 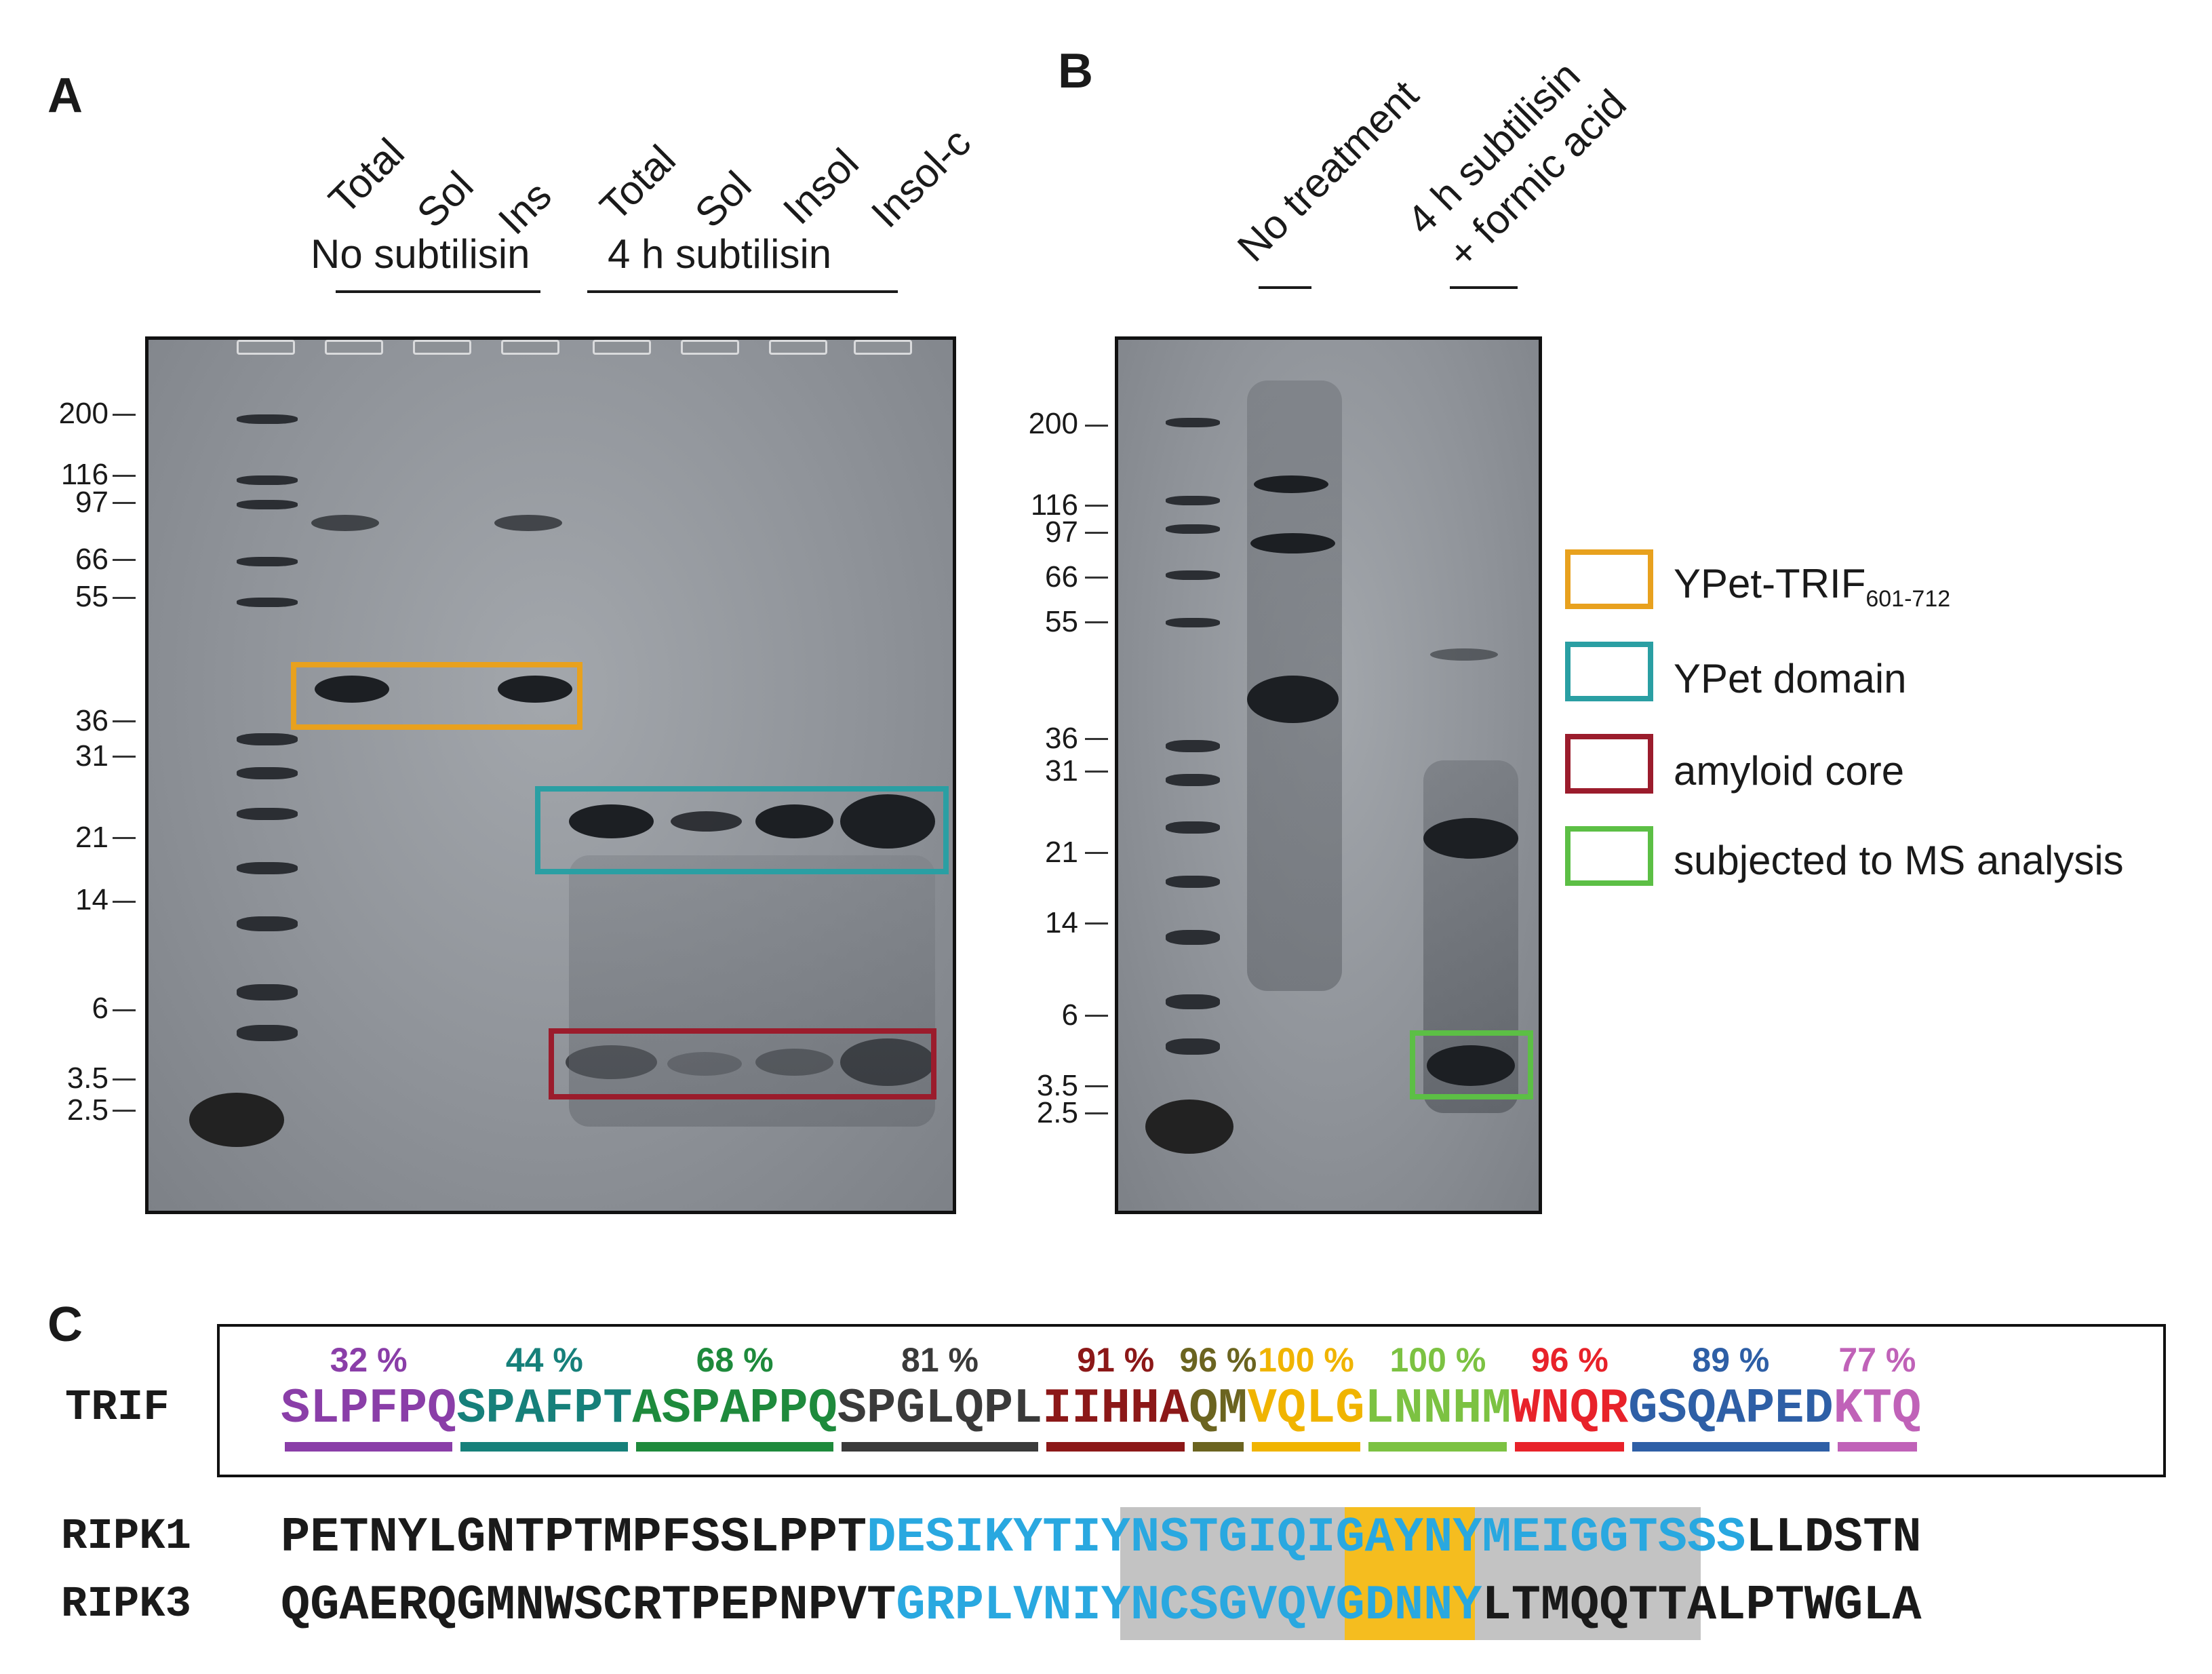 What do you see at coordinates (1061, 771) in the screenshot?
I see `mw-b-31: 31` at bounding box center [1061, 771].